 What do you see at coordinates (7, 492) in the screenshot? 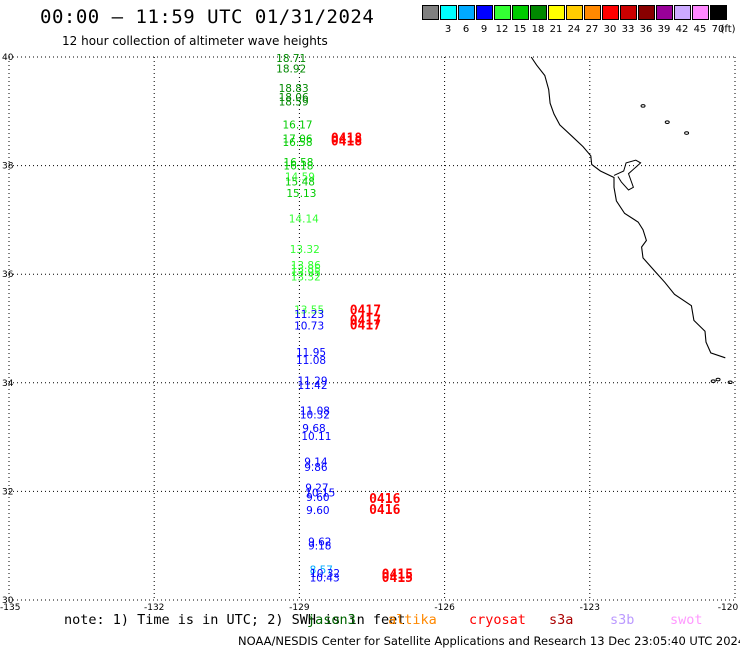
I see `lat-tick-label: 32` at bounding box center [7, 492].